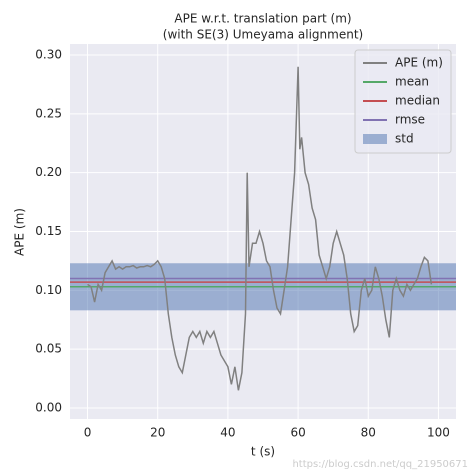  What do you see at coordinates (412, 82) in the screenshot?
I see `legend-label: mean` at bounding box center [412, 82].